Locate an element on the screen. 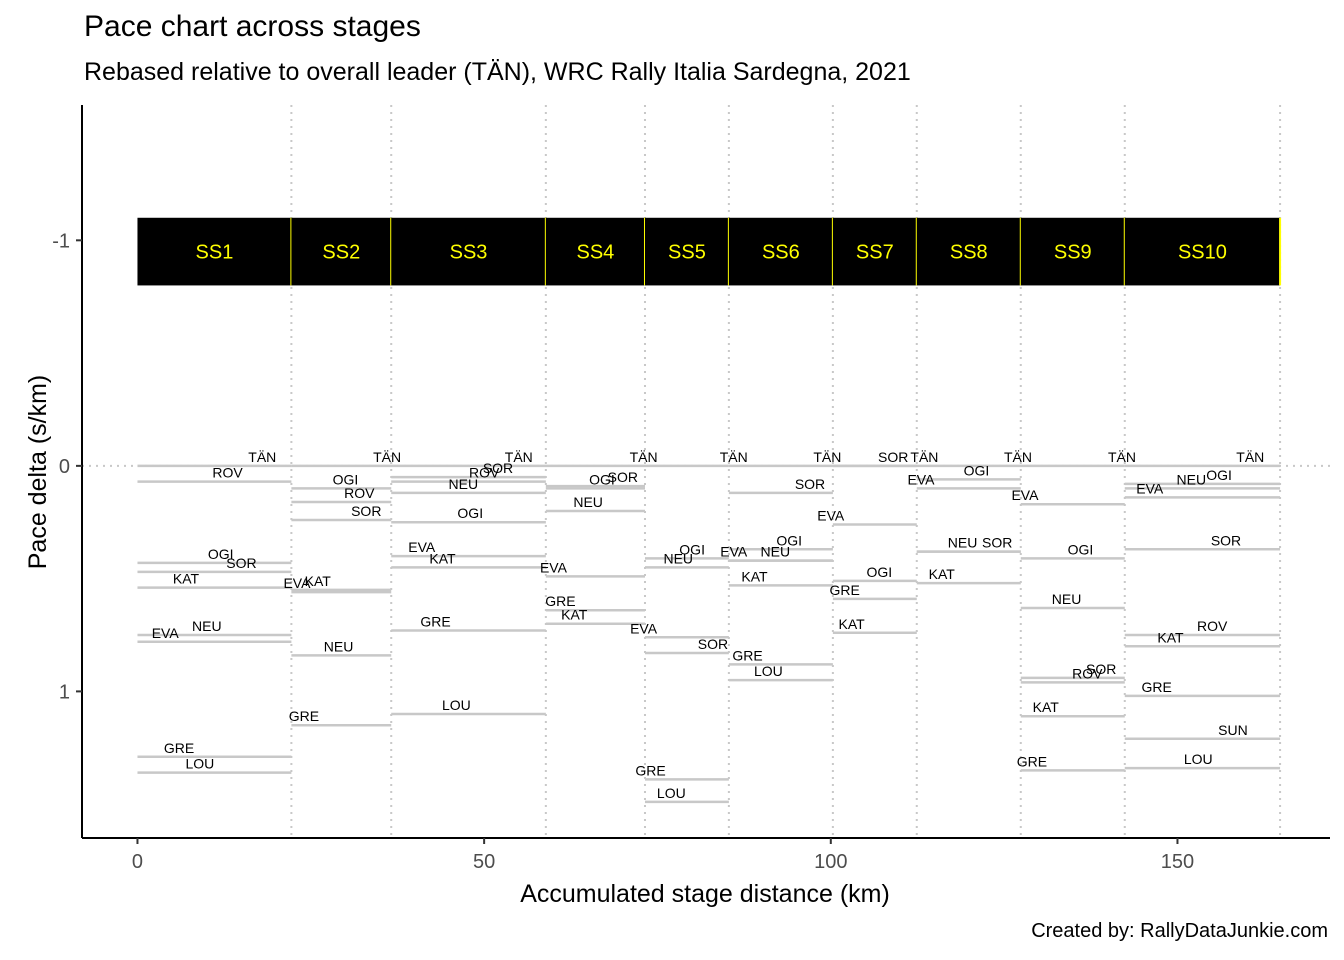  x-tick-label: 100 is located at coordinates (830, 862).